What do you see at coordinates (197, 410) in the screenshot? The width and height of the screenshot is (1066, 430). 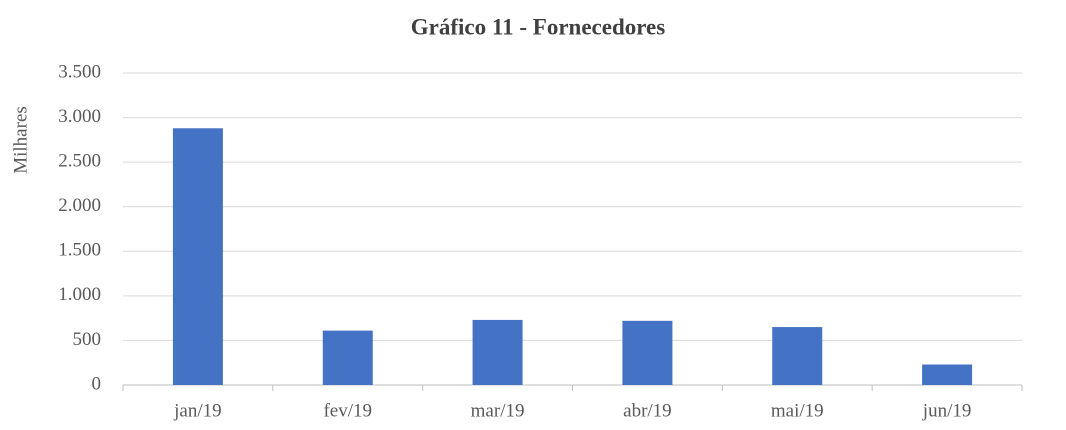 I see `x-tick-label: jan/19` at bounding box center [197, 410].